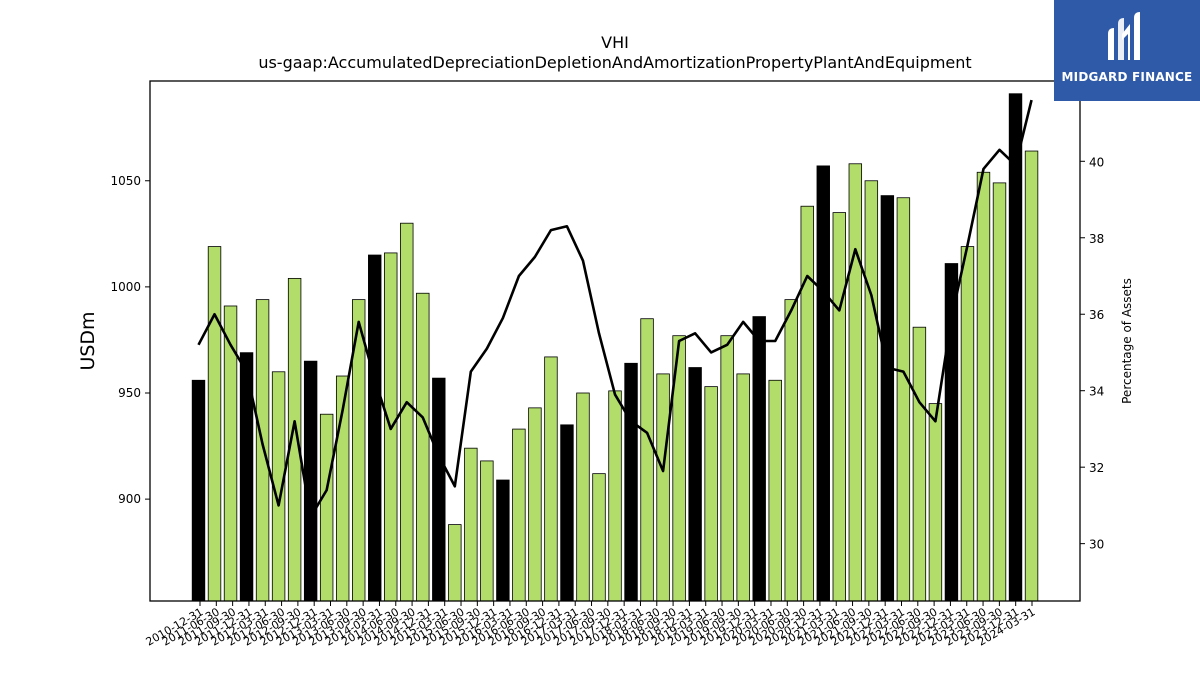 The width and height of the screenshot is (1200, 675). I want to click on y-tick-label: 900, so click(129, 499).